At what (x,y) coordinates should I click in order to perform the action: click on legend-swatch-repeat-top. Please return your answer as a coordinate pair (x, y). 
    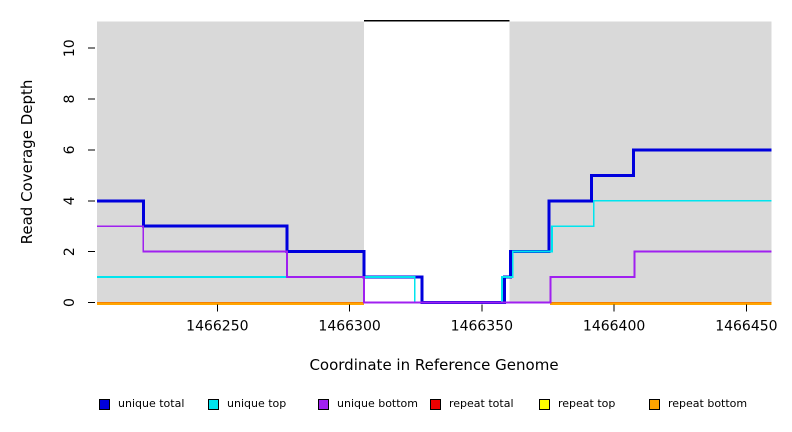
    Looking at the image, I should click on (544, 404).